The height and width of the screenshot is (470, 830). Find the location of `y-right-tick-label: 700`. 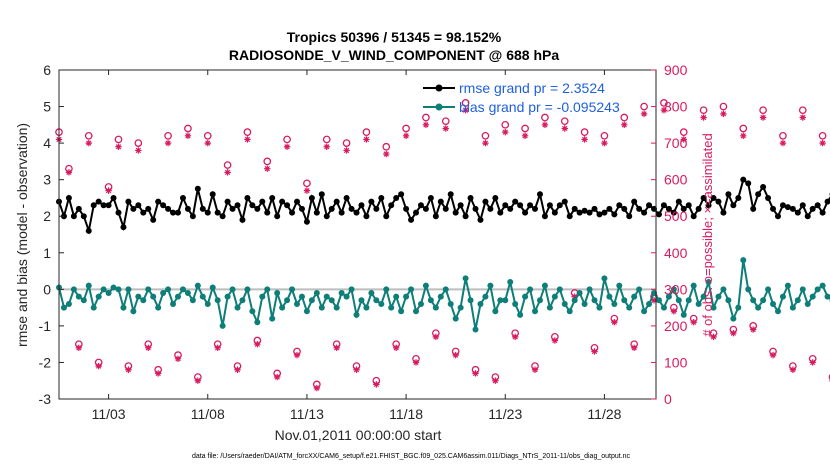

y-right-tick-label: 700 is located at coordinates (676, 143).